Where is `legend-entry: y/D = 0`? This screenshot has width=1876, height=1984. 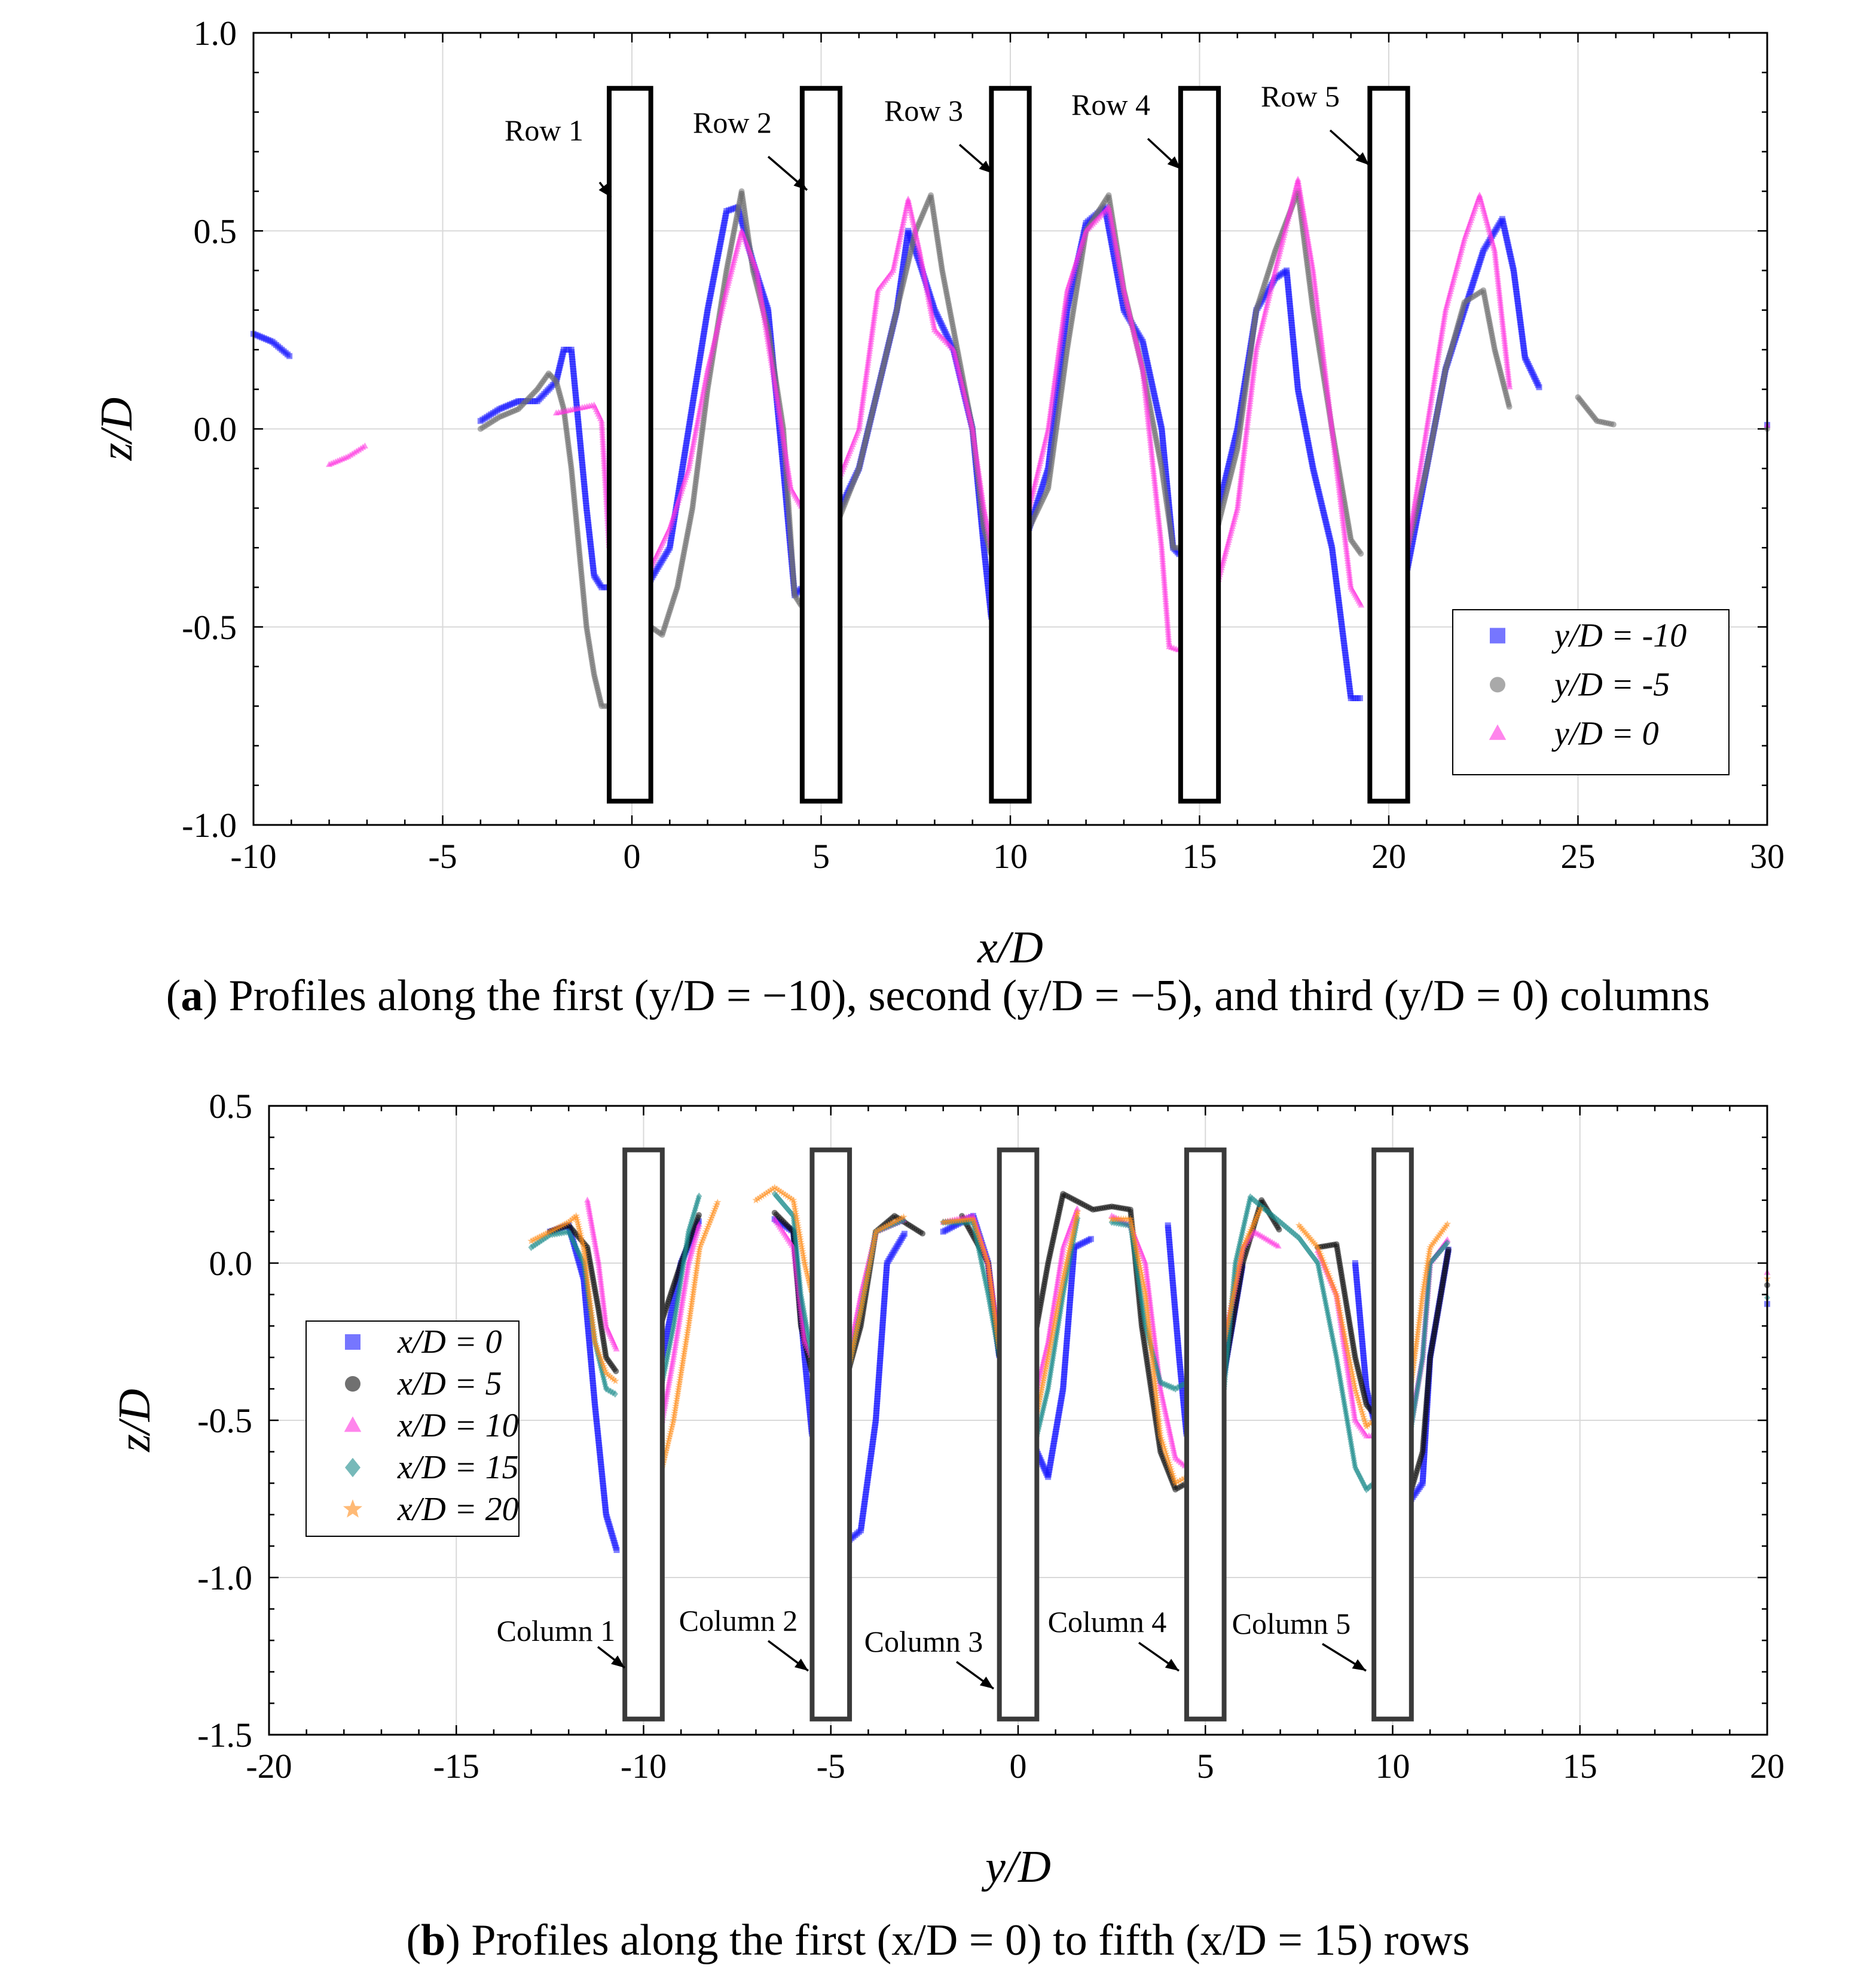
legend-entry: y/D = 0 is located at coordinates (1605, 734).